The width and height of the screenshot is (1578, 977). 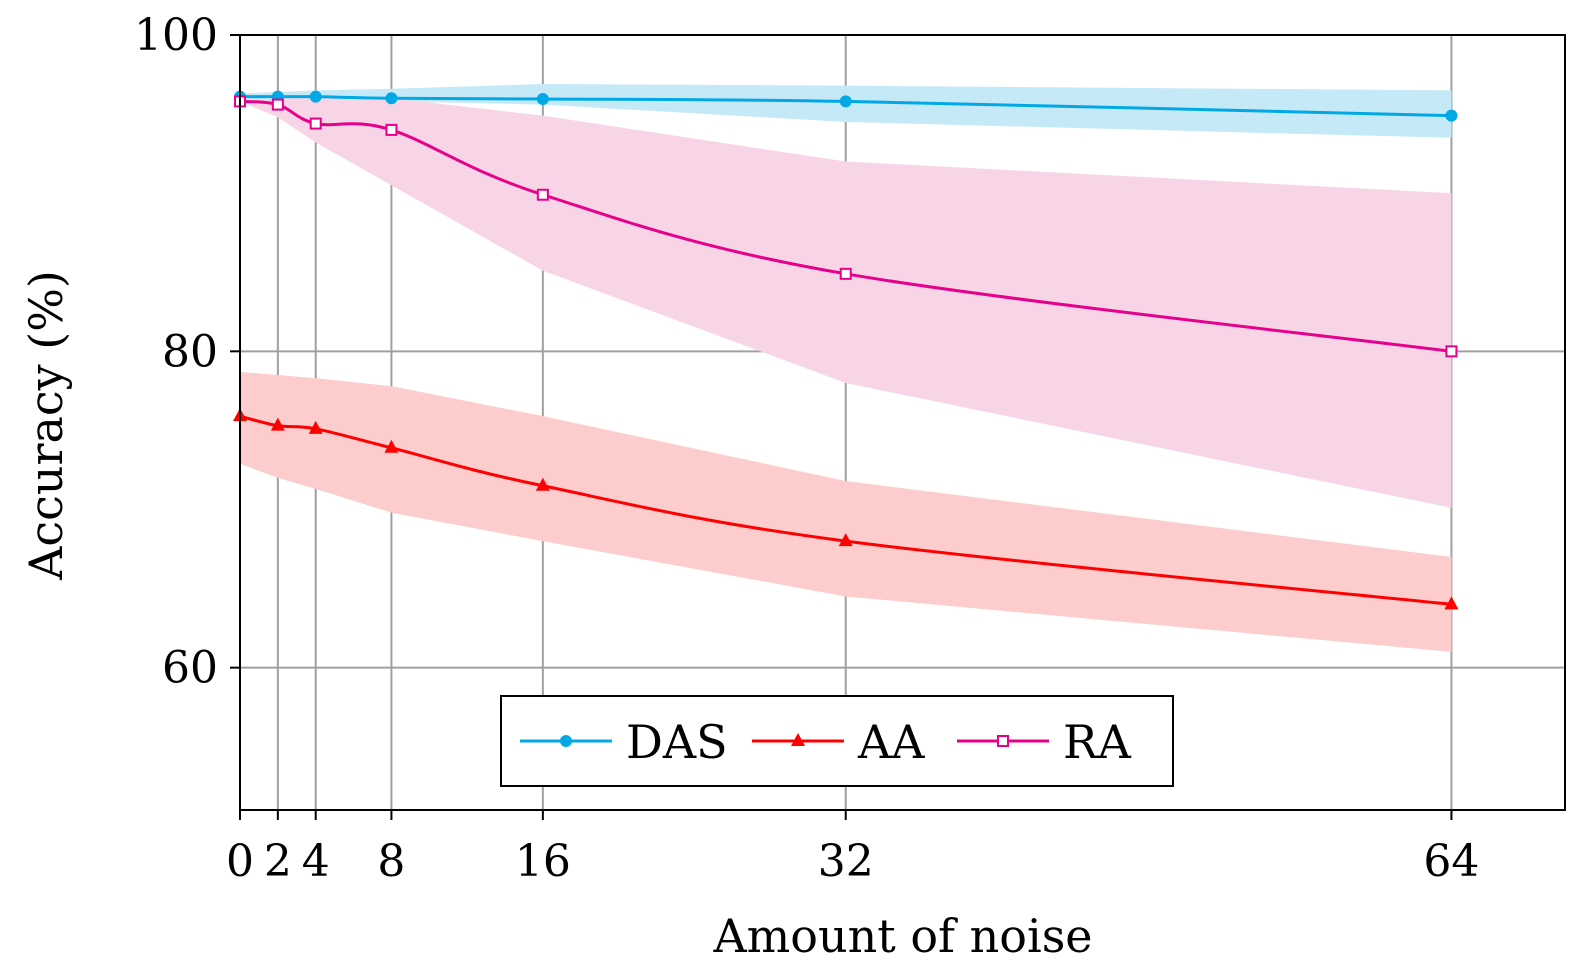 I want to click on x-tick-label: 64, so click(x=1451, y=861).